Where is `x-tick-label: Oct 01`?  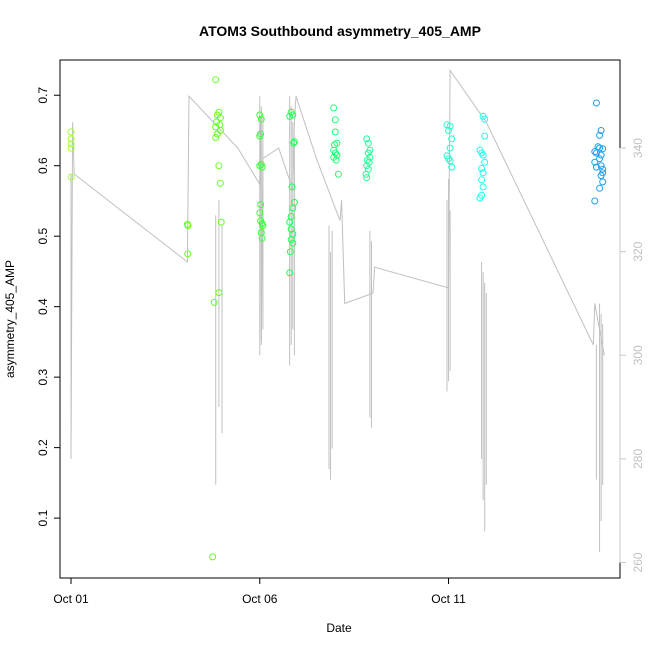 x-tick-label: Oct 01 is located at coordinates (71, 599).